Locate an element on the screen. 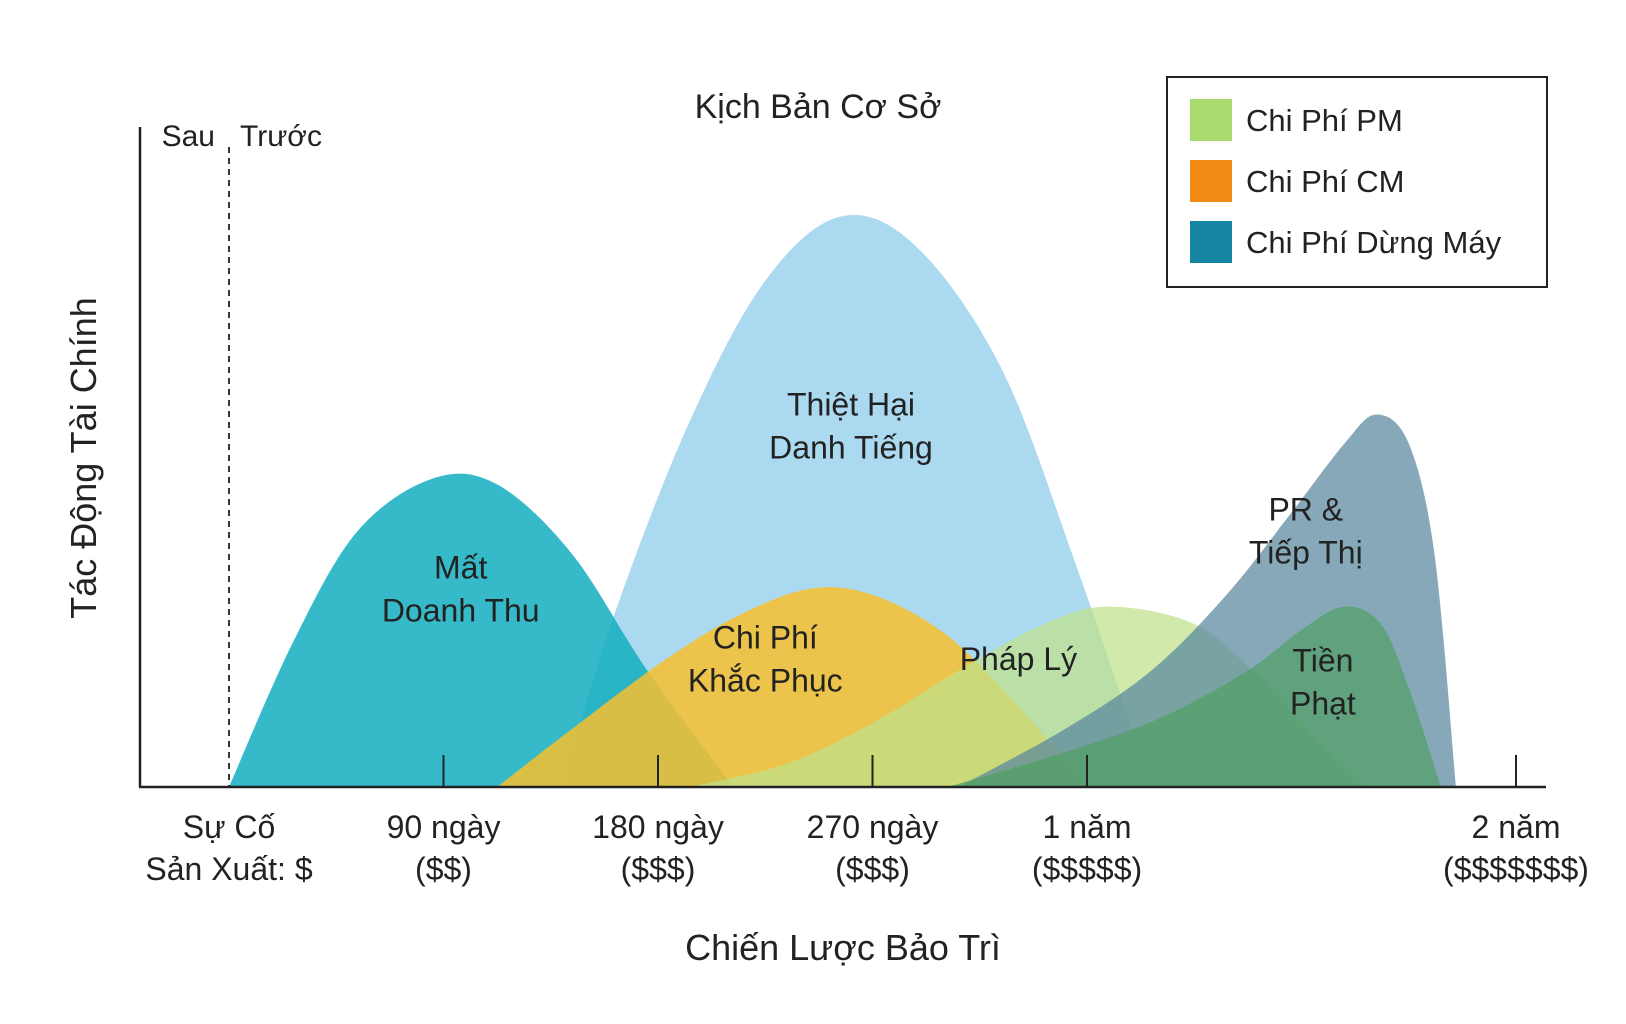 The height and width of the screenshot is (1024, 1626). tick-label-4-1: ($$$$$) is located at coordinates (1087, 869).